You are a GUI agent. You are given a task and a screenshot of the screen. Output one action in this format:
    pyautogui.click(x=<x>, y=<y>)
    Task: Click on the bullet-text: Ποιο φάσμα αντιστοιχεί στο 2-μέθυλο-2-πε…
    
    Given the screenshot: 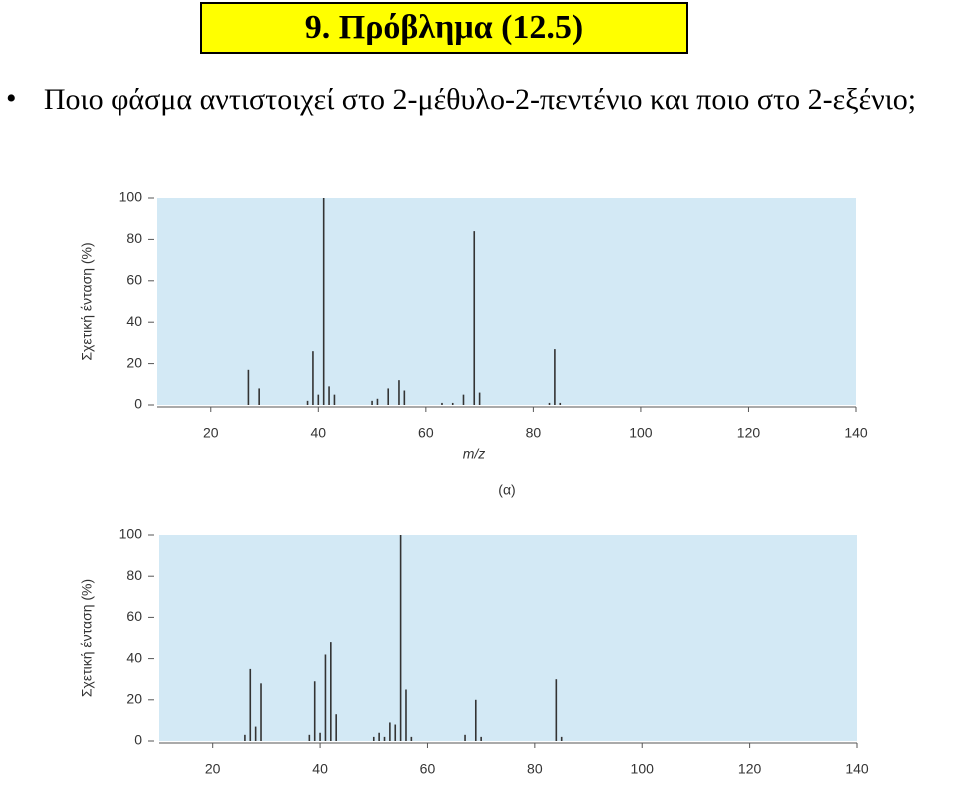 What is the action you would take?
    pyautogui.click(x=480, y=99)
    